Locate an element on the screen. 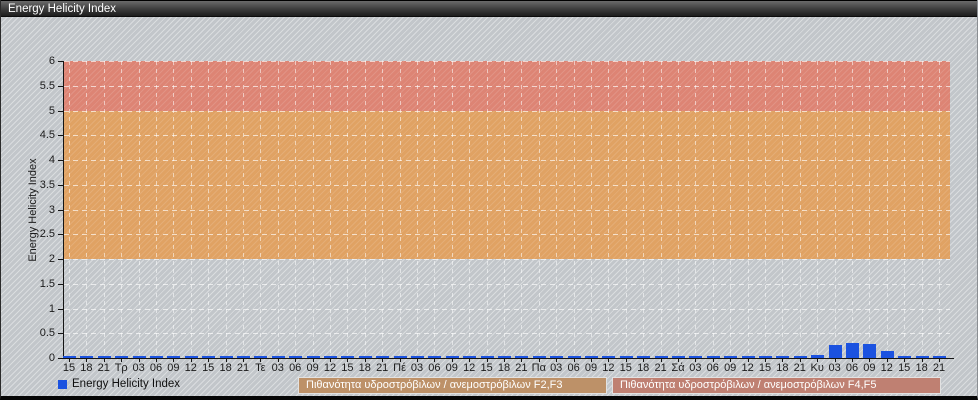 The image size is (978, 400). y-tick-label: 0.5 is located at coordinates (47, 333).